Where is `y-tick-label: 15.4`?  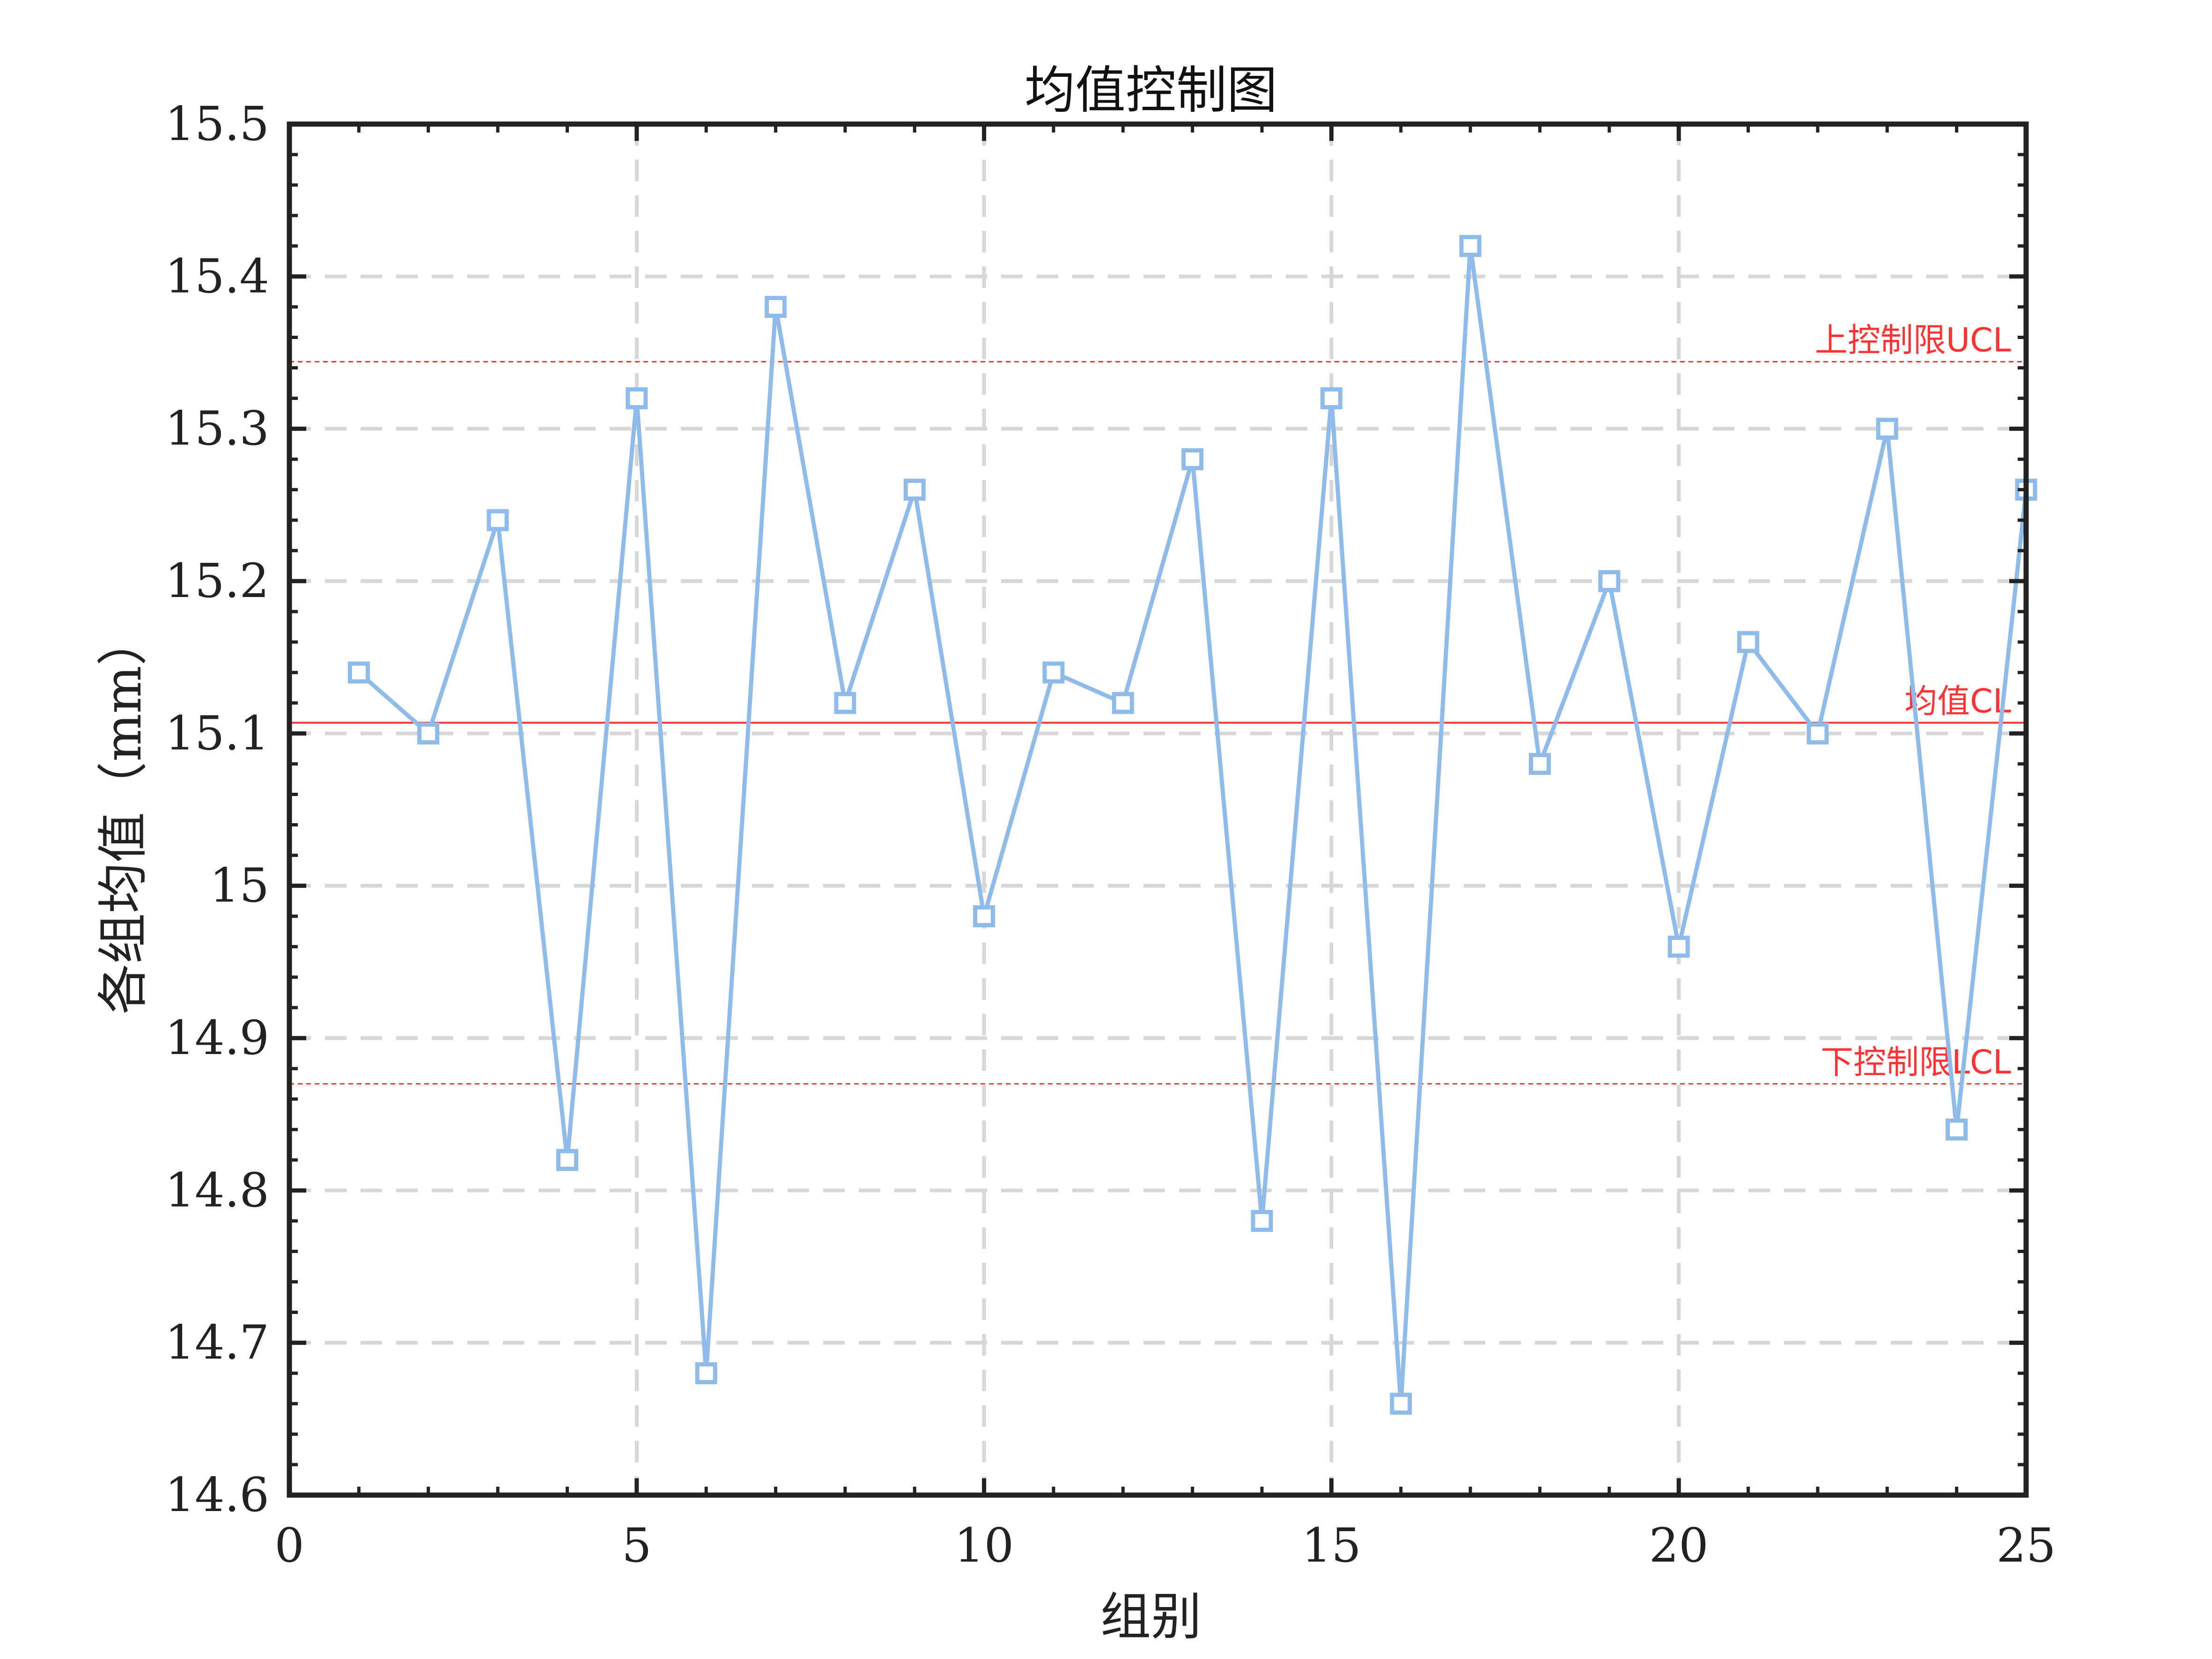
y-tick-label: 15.4 is located at coordinates (217, 276).